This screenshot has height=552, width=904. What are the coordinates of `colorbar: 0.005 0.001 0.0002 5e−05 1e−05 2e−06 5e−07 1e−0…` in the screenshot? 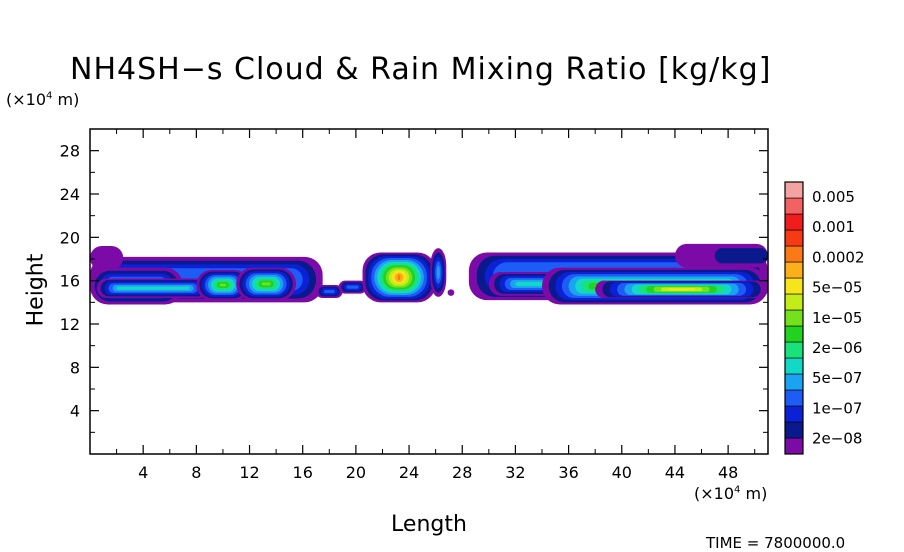 It's located at (824, 318).